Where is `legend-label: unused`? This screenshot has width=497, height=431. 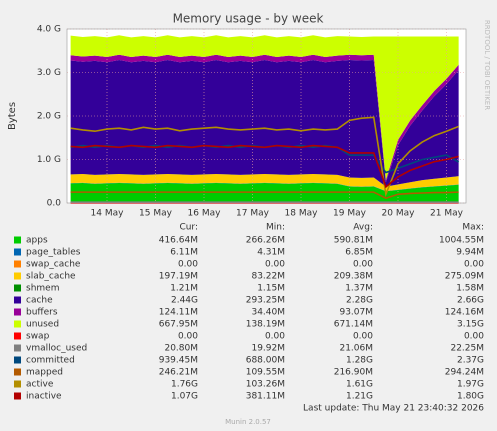
legend-label: unused is located at coordinates (42, 325).